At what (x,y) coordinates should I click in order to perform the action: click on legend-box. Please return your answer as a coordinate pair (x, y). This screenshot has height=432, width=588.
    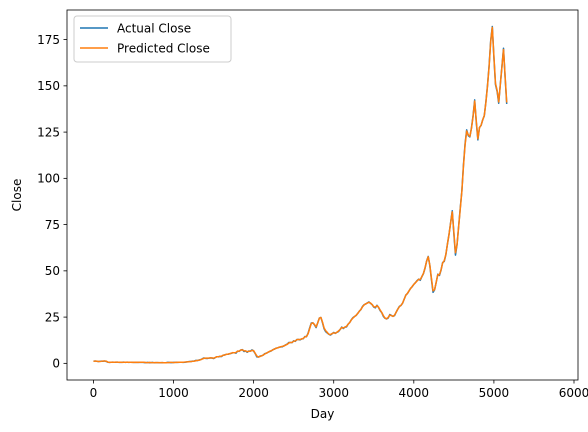
    Looking at the image, I should click on (152, 39).